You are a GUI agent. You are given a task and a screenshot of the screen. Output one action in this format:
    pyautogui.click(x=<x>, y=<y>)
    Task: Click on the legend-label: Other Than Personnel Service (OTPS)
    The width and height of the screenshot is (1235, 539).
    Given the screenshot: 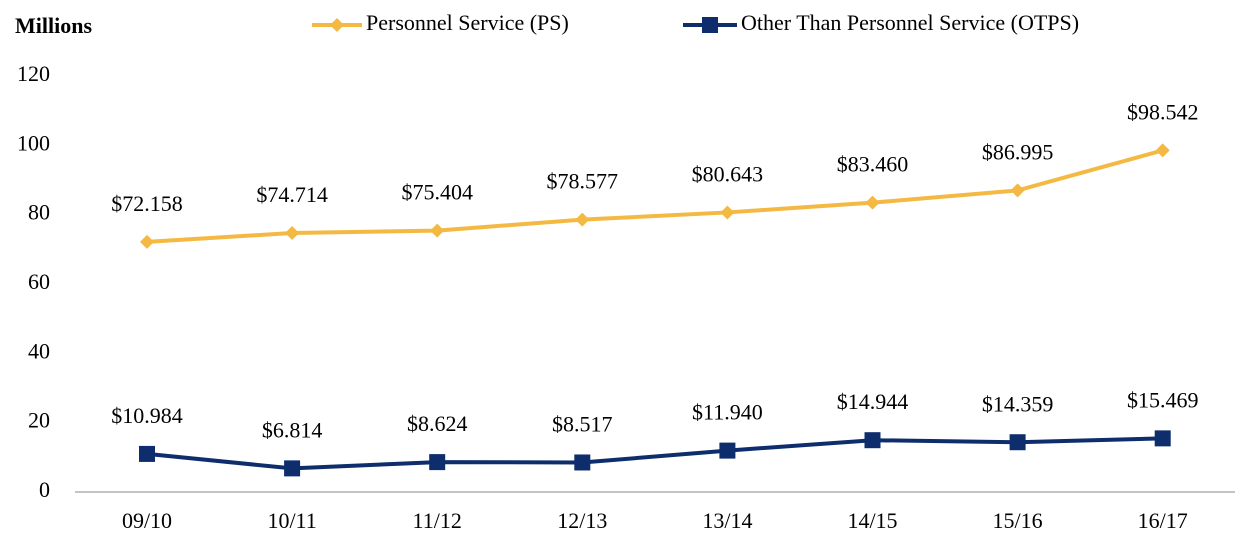 What is the action you would take?
    pyautogui.click(x=910, y=22)
    